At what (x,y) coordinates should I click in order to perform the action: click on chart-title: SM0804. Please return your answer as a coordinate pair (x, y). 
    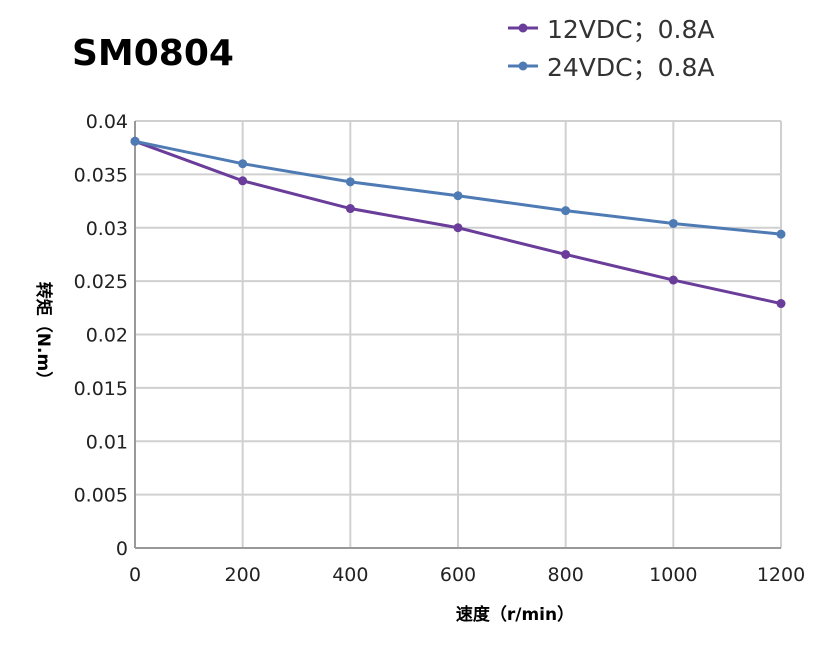
    Looking at the image, I should click on (153, 53).